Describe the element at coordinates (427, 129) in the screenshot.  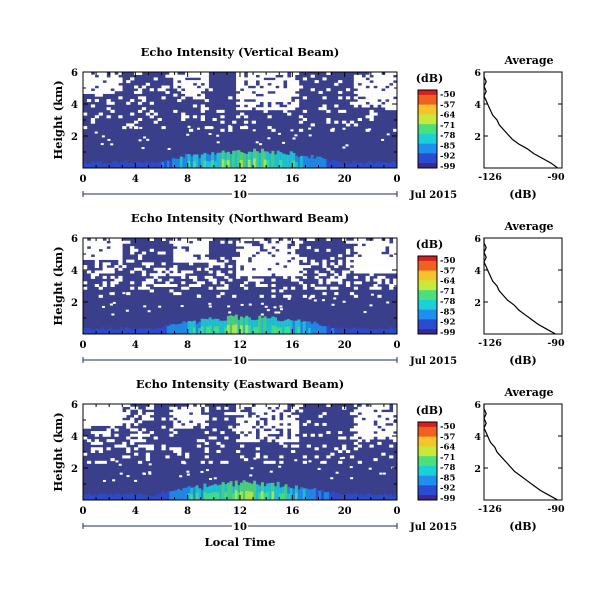
I see `colorbar-frame` at that location.